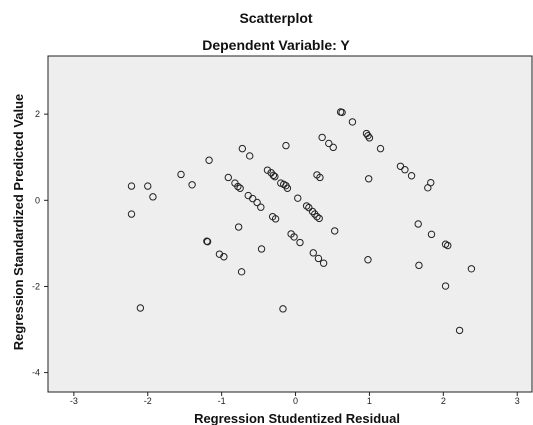  What do you see at coordinates (369, 401) in the screenshot?
I see `x-tick-label: 1` at bounding box center [369, 401].